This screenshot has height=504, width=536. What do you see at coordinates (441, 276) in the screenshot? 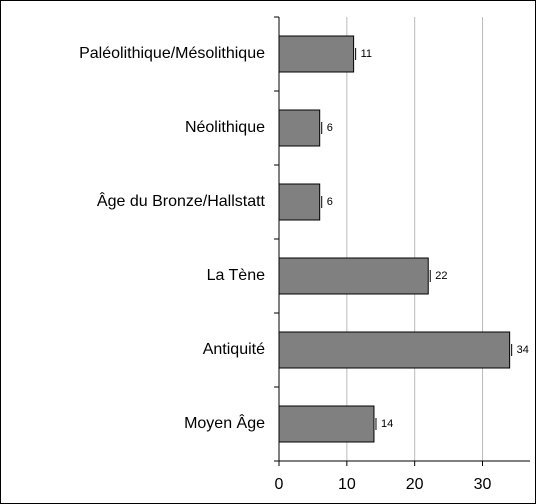
I see `value-label: 22` at bounding box center [441, 276].